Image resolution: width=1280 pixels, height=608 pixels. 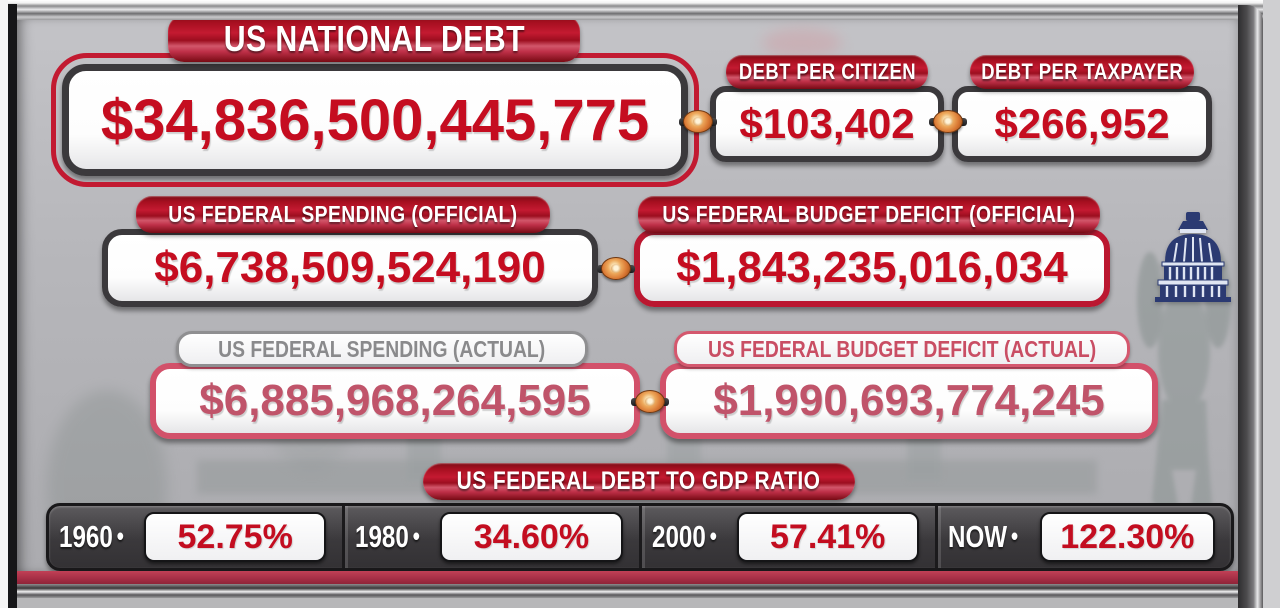 What do you see at coordinates (684, 537) in the screenshot?
I see `gdp-year-label: 2000` at bounding box center [684, 537].